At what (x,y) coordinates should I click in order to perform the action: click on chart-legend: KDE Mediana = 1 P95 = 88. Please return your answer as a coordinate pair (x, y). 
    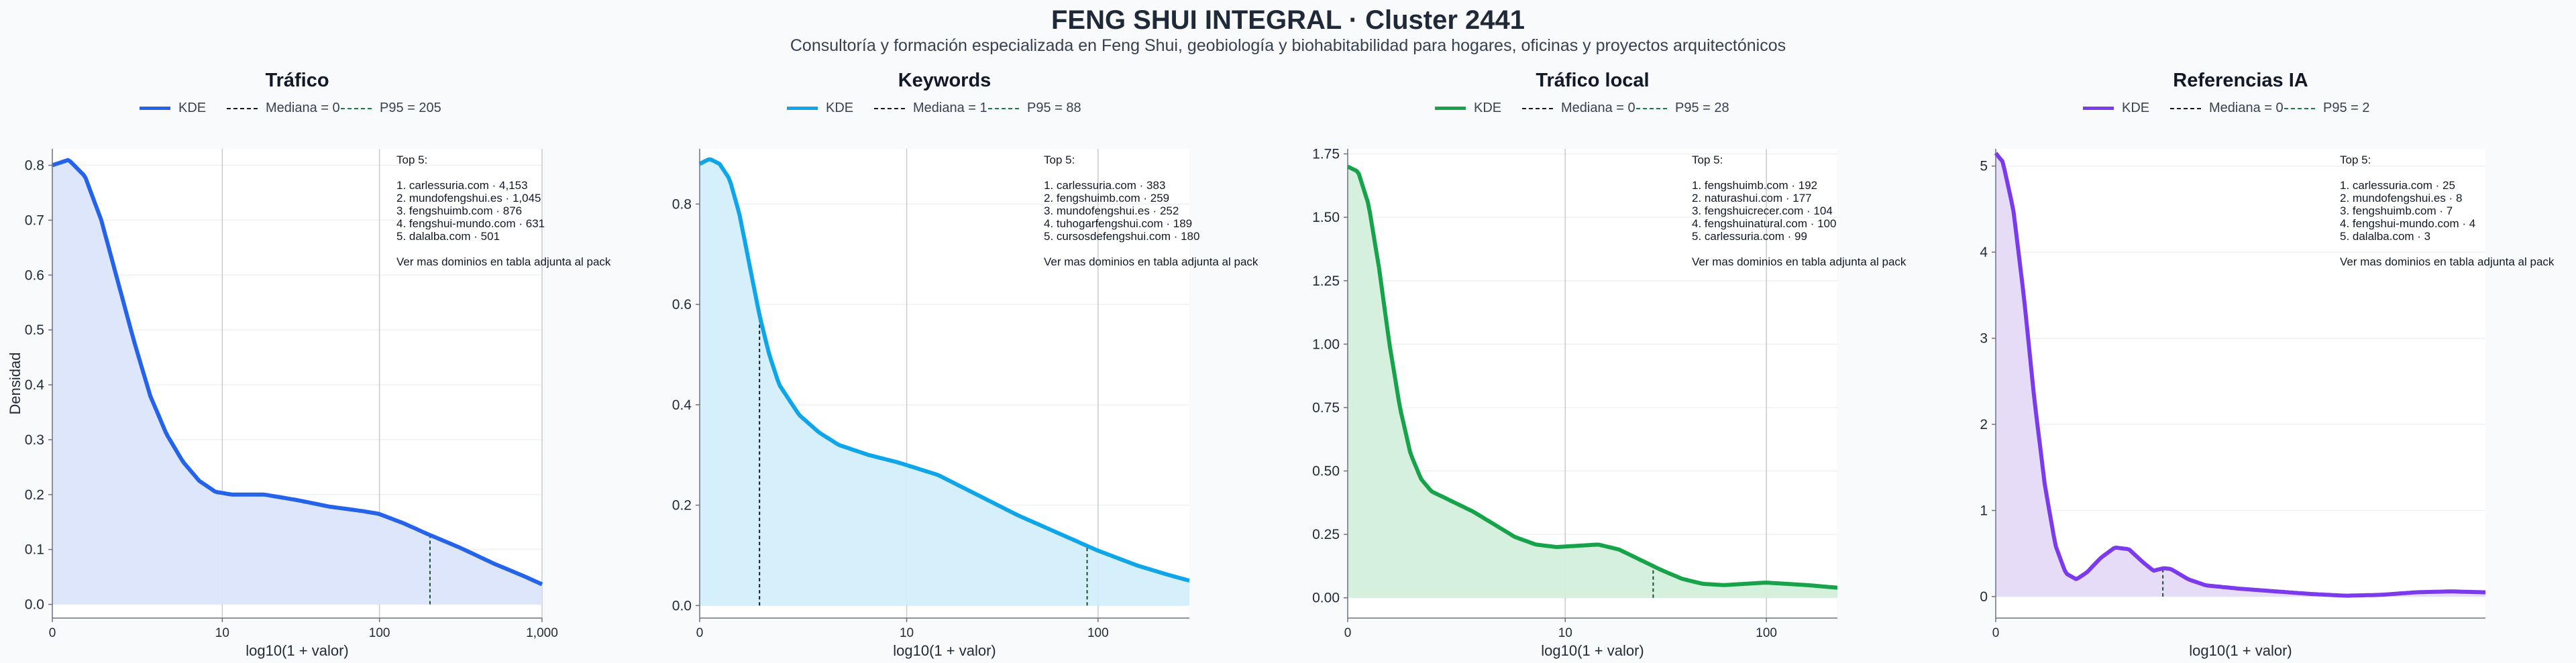
    Looking at the image, I should click on (941, 111).